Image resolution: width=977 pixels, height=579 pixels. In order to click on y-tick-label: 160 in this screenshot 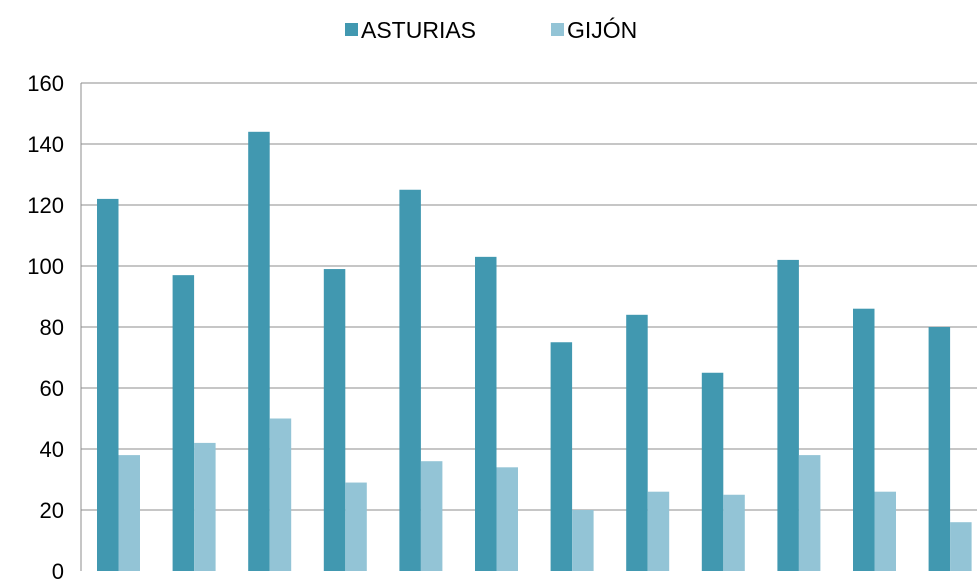, I will do `click(45, 83)`.